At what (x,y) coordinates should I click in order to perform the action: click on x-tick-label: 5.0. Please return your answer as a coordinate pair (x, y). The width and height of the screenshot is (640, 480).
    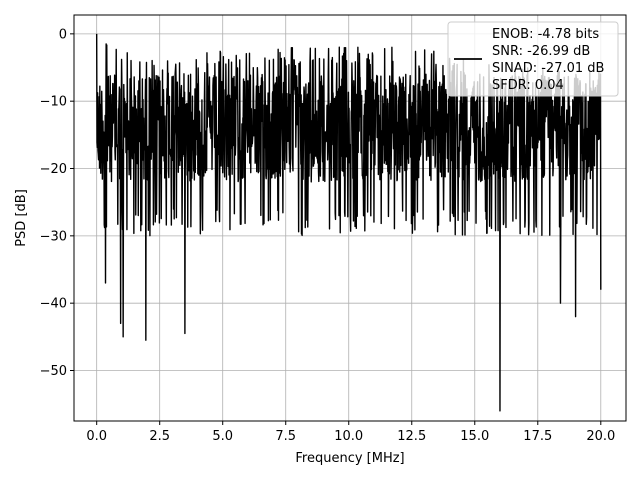
    Looking at the image, I should click on (222, 436).